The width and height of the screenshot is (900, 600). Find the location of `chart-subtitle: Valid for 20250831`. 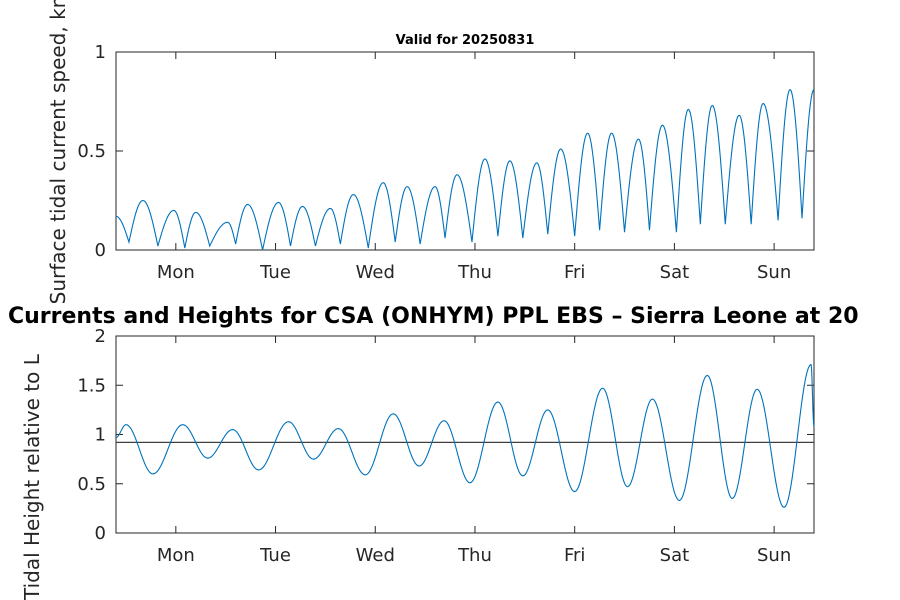

chart-subtitle: Valid for 20250831 is located at coordinates (465, 40).